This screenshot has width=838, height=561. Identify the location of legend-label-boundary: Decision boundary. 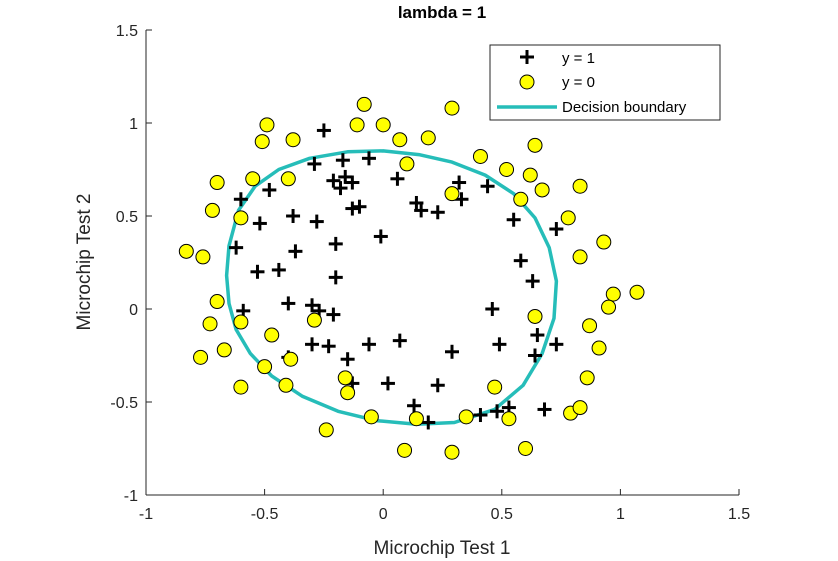
(624, 107).